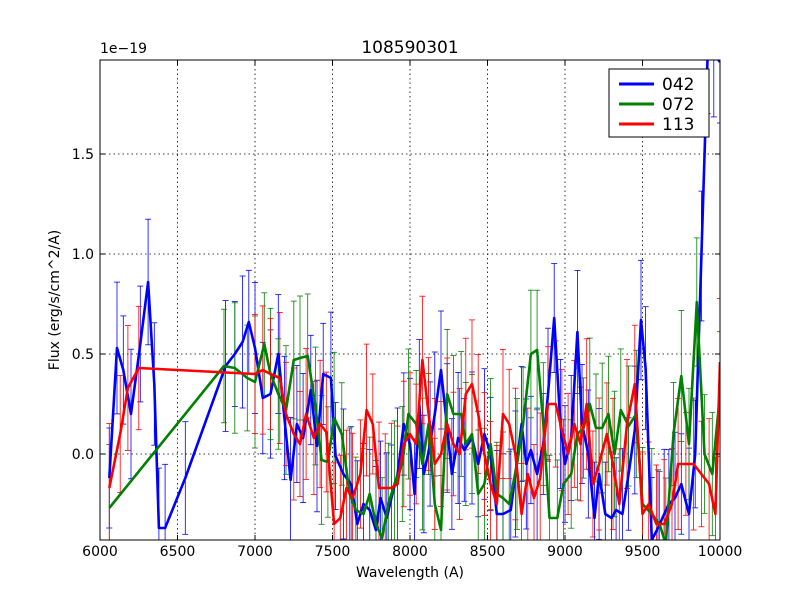 Image resolution: width=800 pixels, height=600 pixels. Describe the element at coordinates (83, 155) in the screenshot. I see `y-tick-label: 1.5` at that location.